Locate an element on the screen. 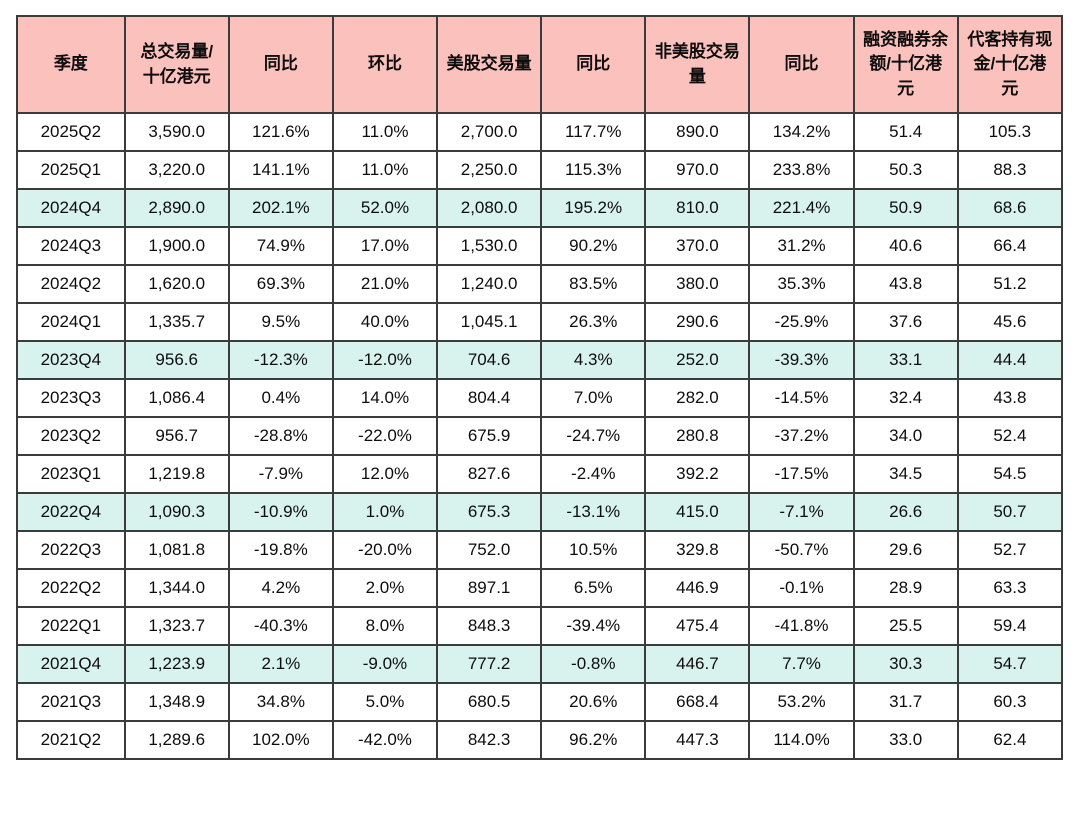  quarter-cell: 2025Q1 is located at coordinates (71, 170).